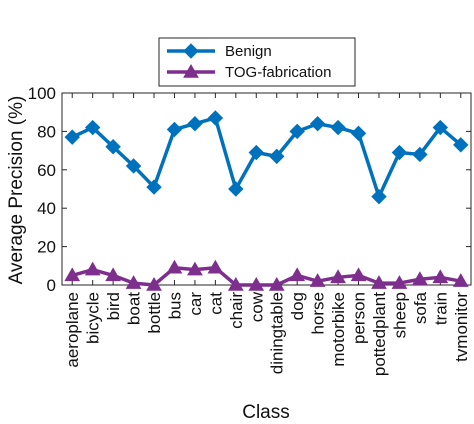 The height and width of the screenshot is (424, 474). I want to click on y-tick-label: 80, so click(46, 131).